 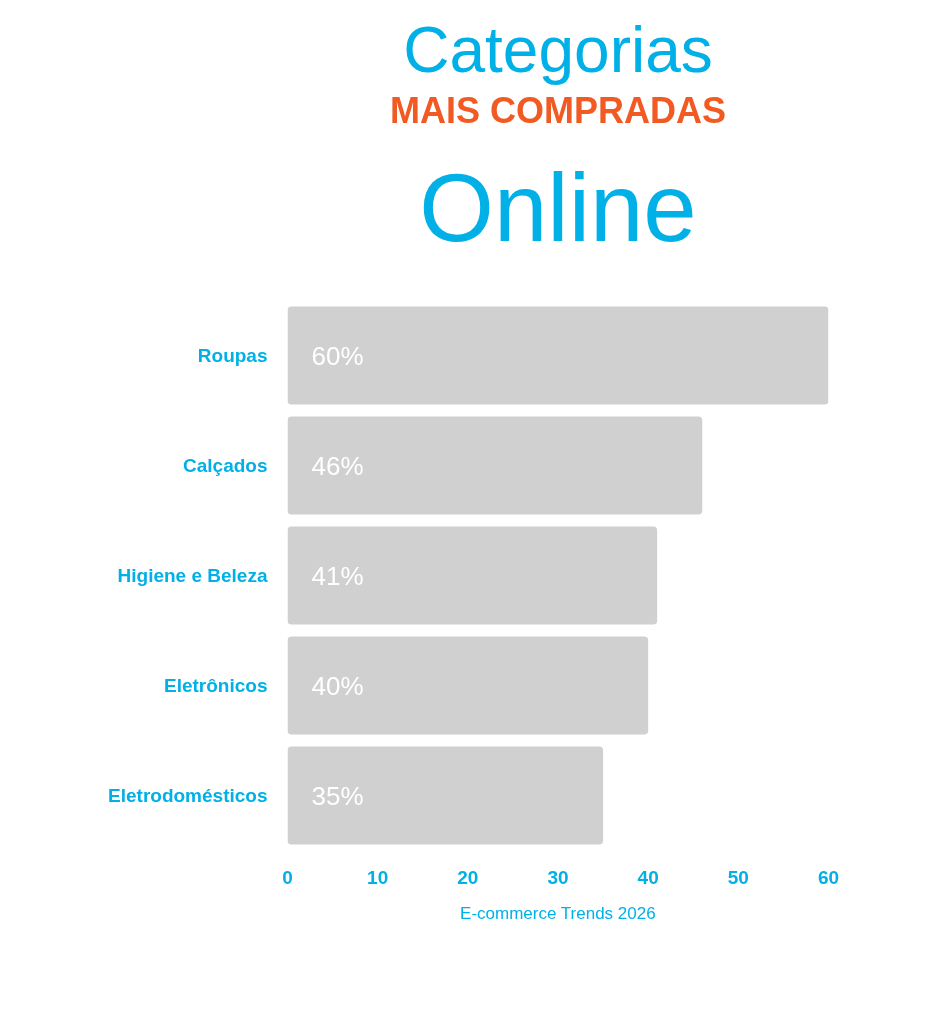 What do you see at coordinates (468, 877) in the screenshot?
I see `x-tick-label: 20` at bounding box center [468, 877].